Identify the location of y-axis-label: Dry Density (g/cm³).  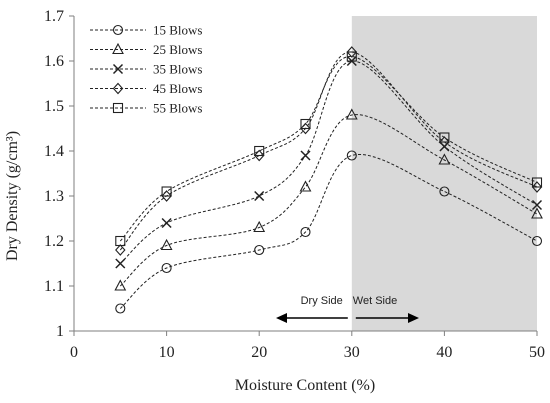
(12, 196).